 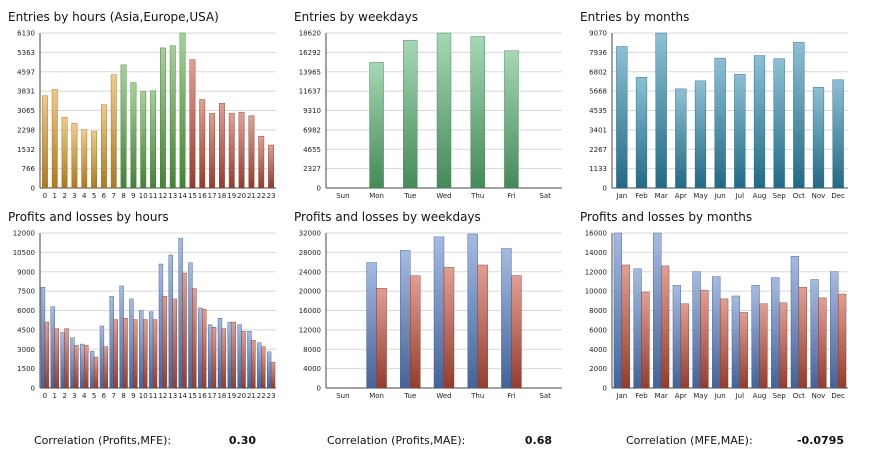 What do you see at coordinates (598, 369) in the screenshot?
I see `y-tick-label: 2000` at bounding box center [598, 369].